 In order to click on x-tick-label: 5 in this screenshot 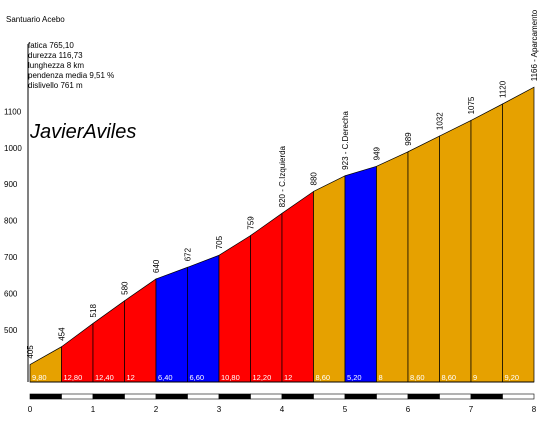, I will do `click(345, 409)`.